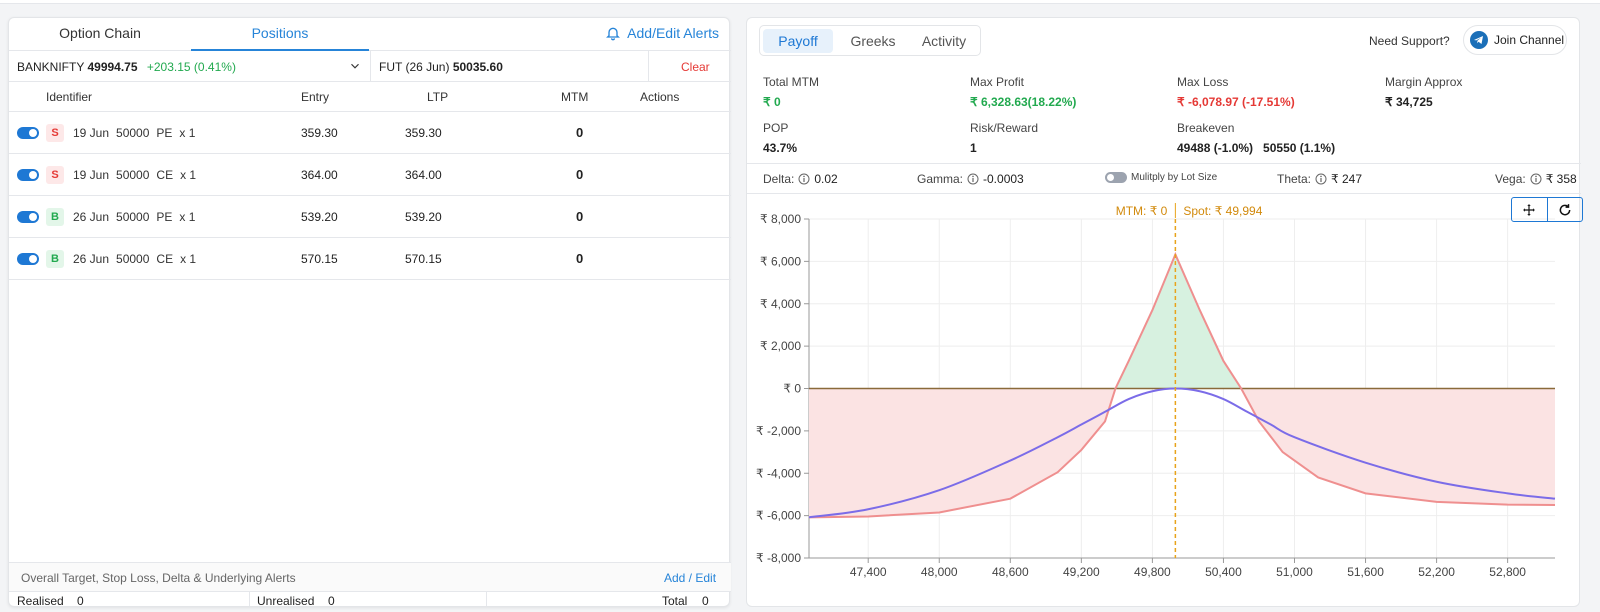 Image resolution: width=1600 pixels, height=612 pixels. What do you see at coordinates (100, 33) in the screenshot?
I see `tab-option-chain: Option Chain` at bounding box center [100, 33].